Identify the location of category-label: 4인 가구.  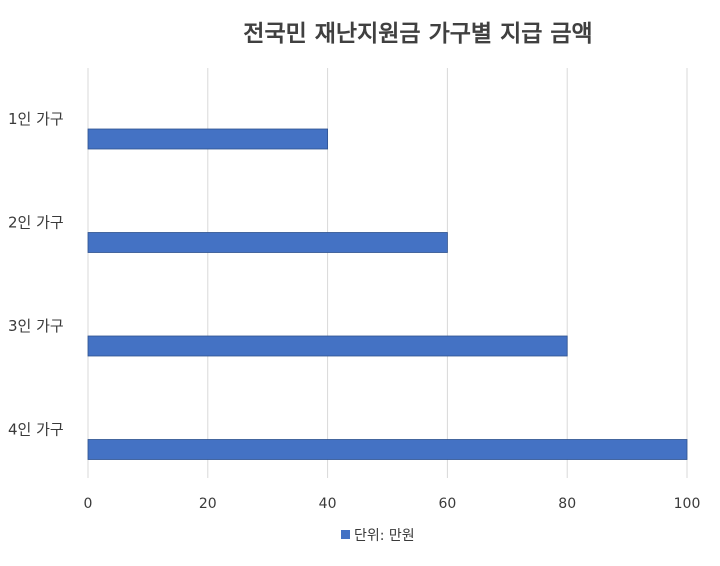
(36, 430).